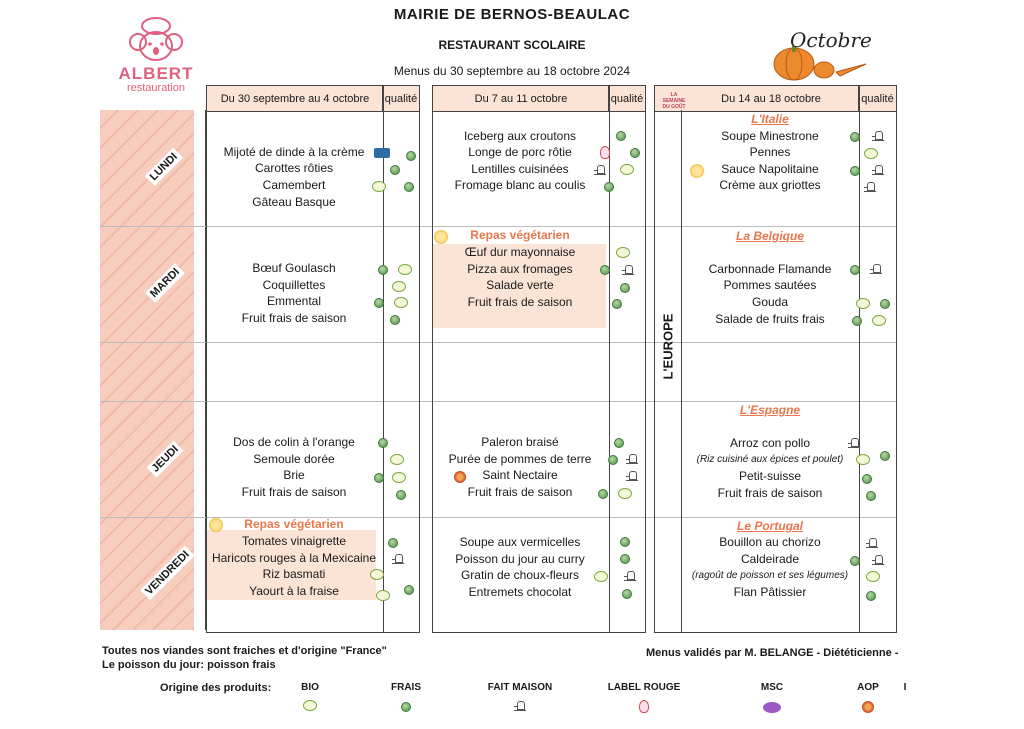 Image resolution: width=1024 pixels, height=729 pixels. Describe the element at coordinates (770, 119) in the screenshot. I see `theme-italie: L'Italie` at that location.